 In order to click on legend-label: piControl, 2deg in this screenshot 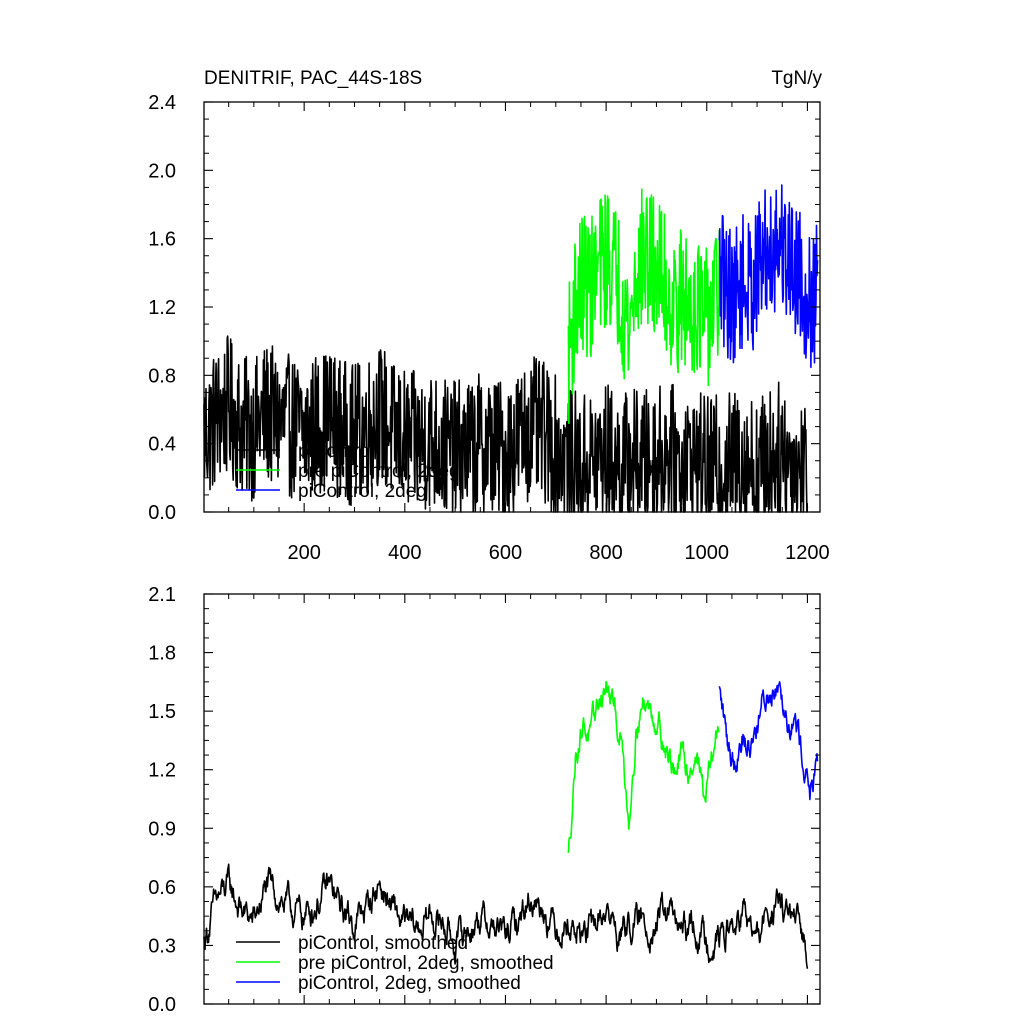, I will do `click(362, 491)`.